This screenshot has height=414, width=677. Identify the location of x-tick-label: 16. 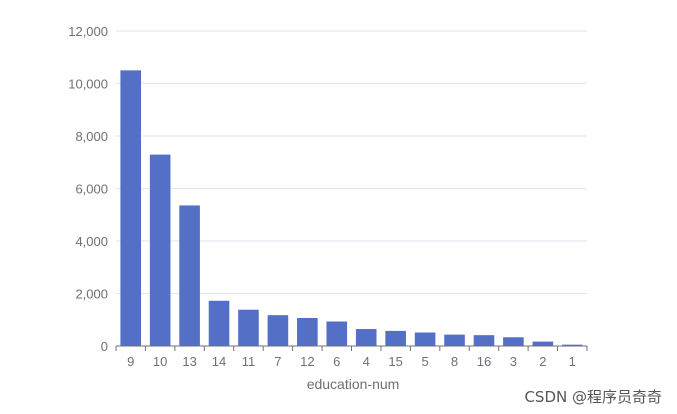
(484, 361).